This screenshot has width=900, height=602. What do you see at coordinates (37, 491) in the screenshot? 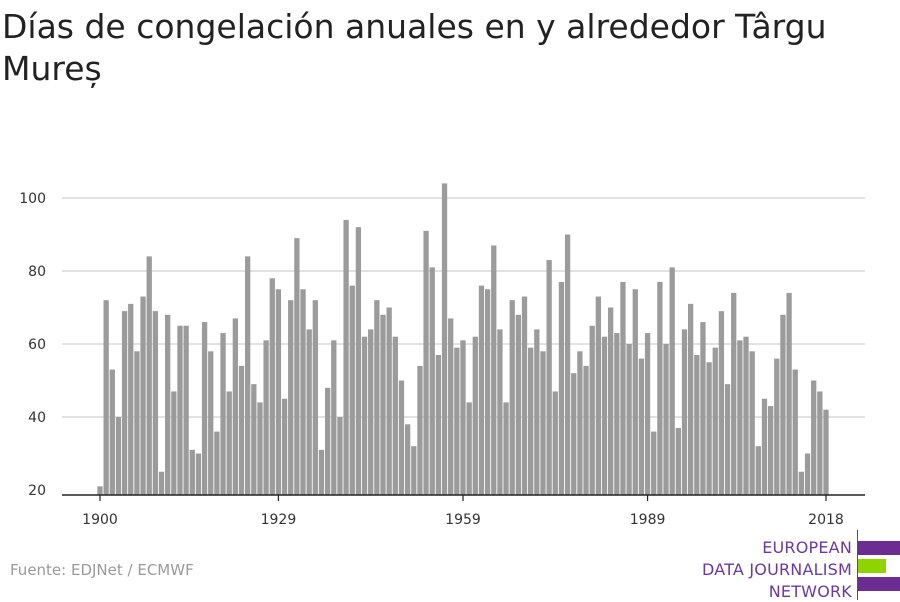
I see `y-tick-label: 20` at bounding box center [37, 491].